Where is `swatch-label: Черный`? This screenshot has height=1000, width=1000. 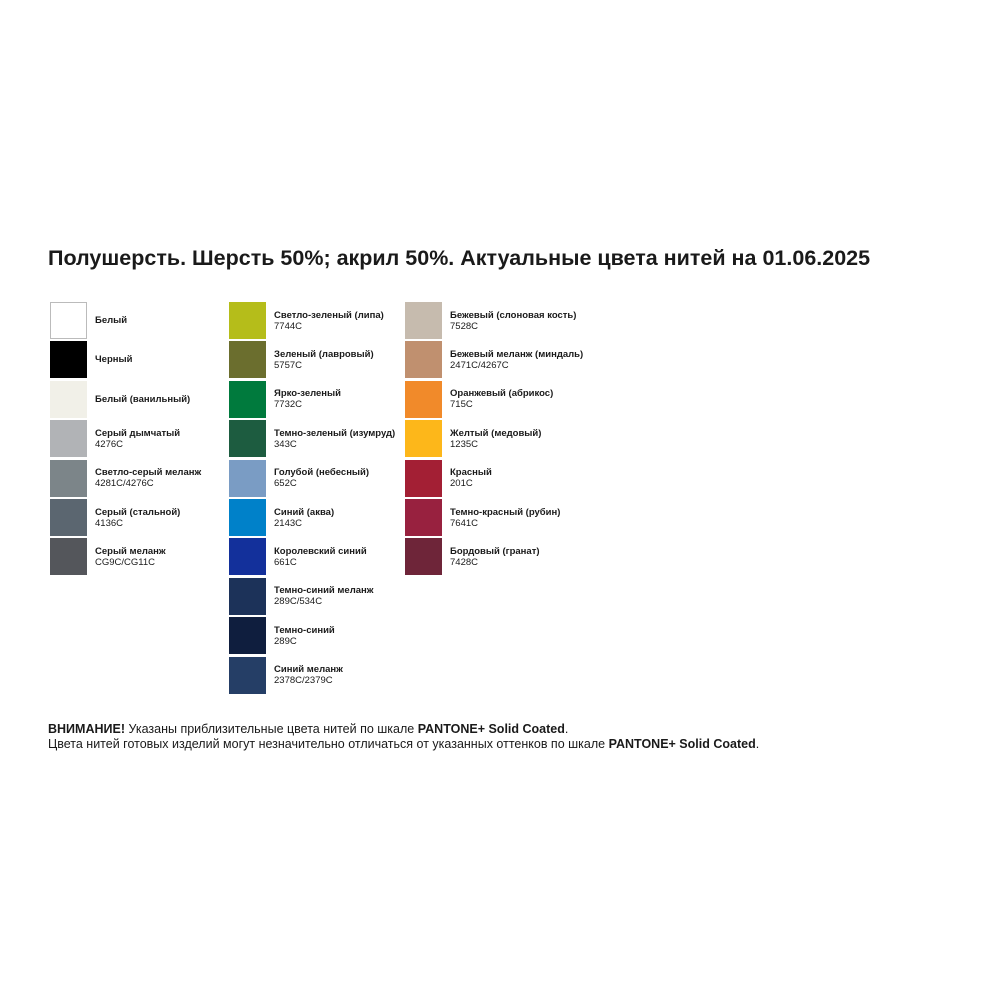 swatch-label: Черный is located at coordinates (113, 359).